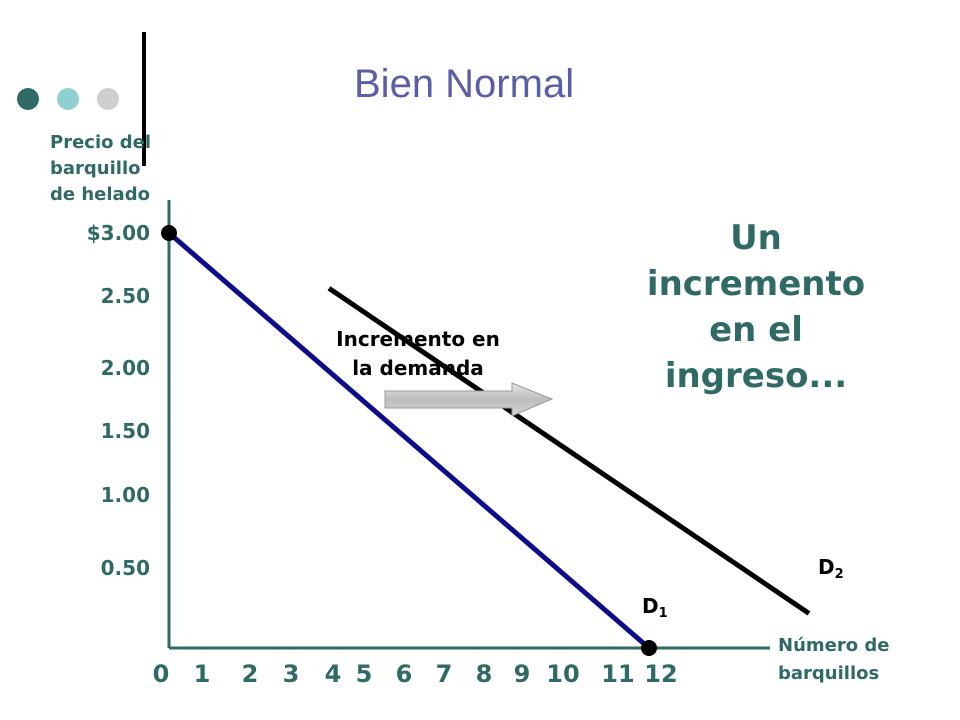 The height and width of the screenshot is (720, 960). I want to click on x-tick-label: 0, so click(161, 674).